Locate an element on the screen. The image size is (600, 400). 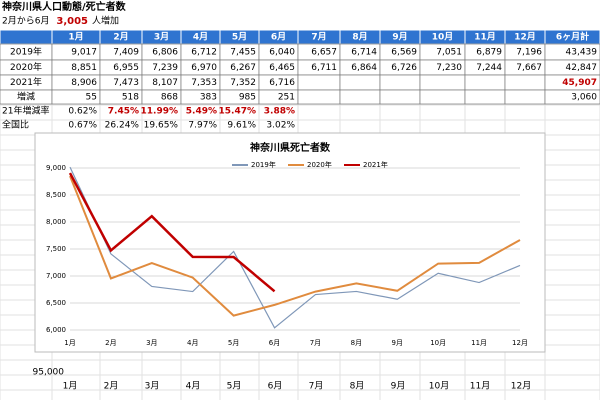
header-text: 1月 is located at coordinates (75, 37).